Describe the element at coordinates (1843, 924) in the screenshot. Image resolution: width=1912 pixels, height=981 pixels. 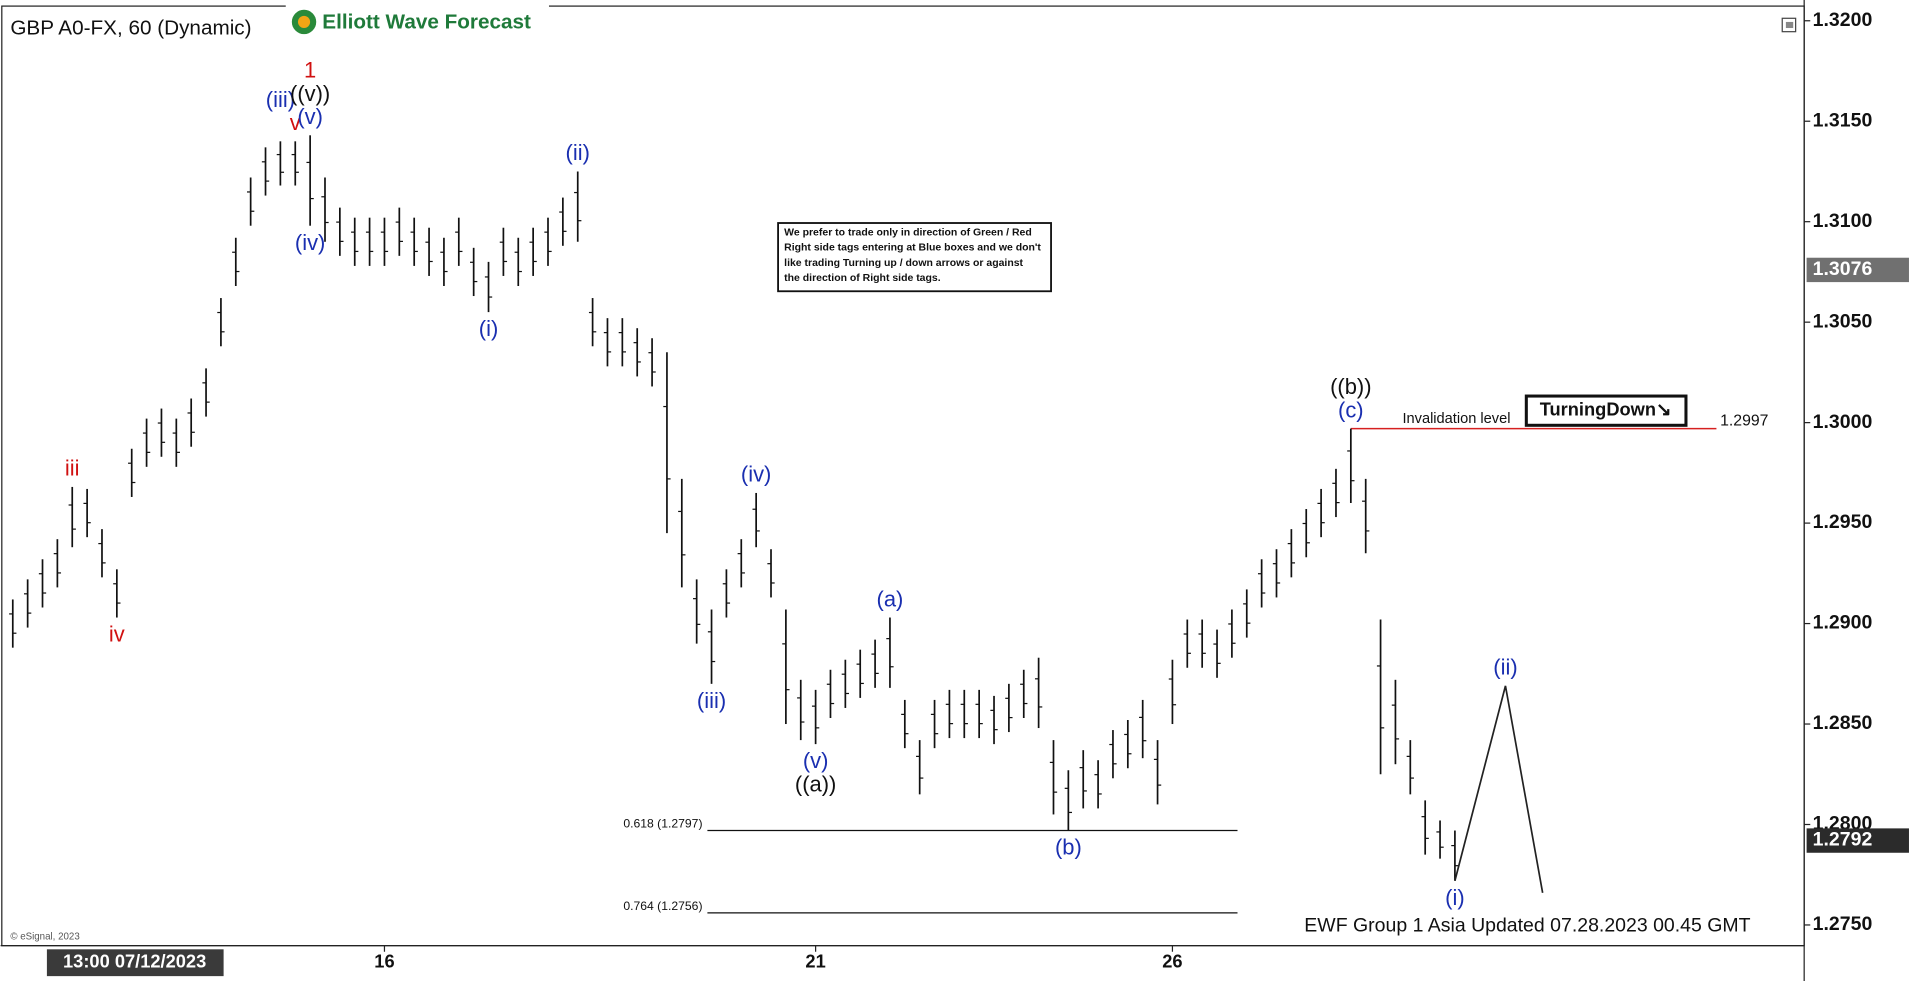
I see `y-tick-label: 1.2750` at that location.